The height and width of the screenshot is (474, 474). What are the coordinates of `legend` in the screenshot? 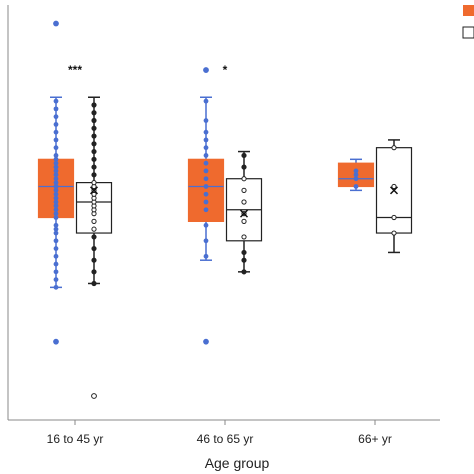 It's located at (468, 22).